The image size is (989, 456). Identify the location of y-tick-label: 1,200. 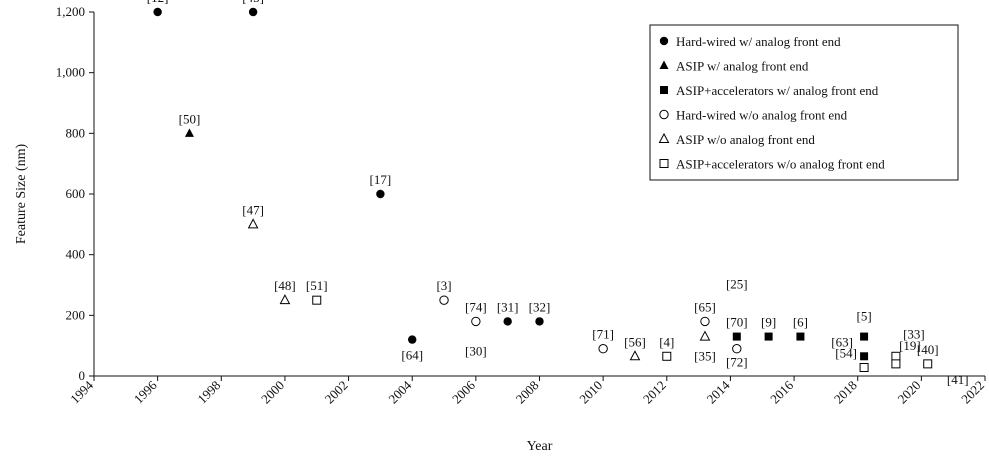
(70, 11).